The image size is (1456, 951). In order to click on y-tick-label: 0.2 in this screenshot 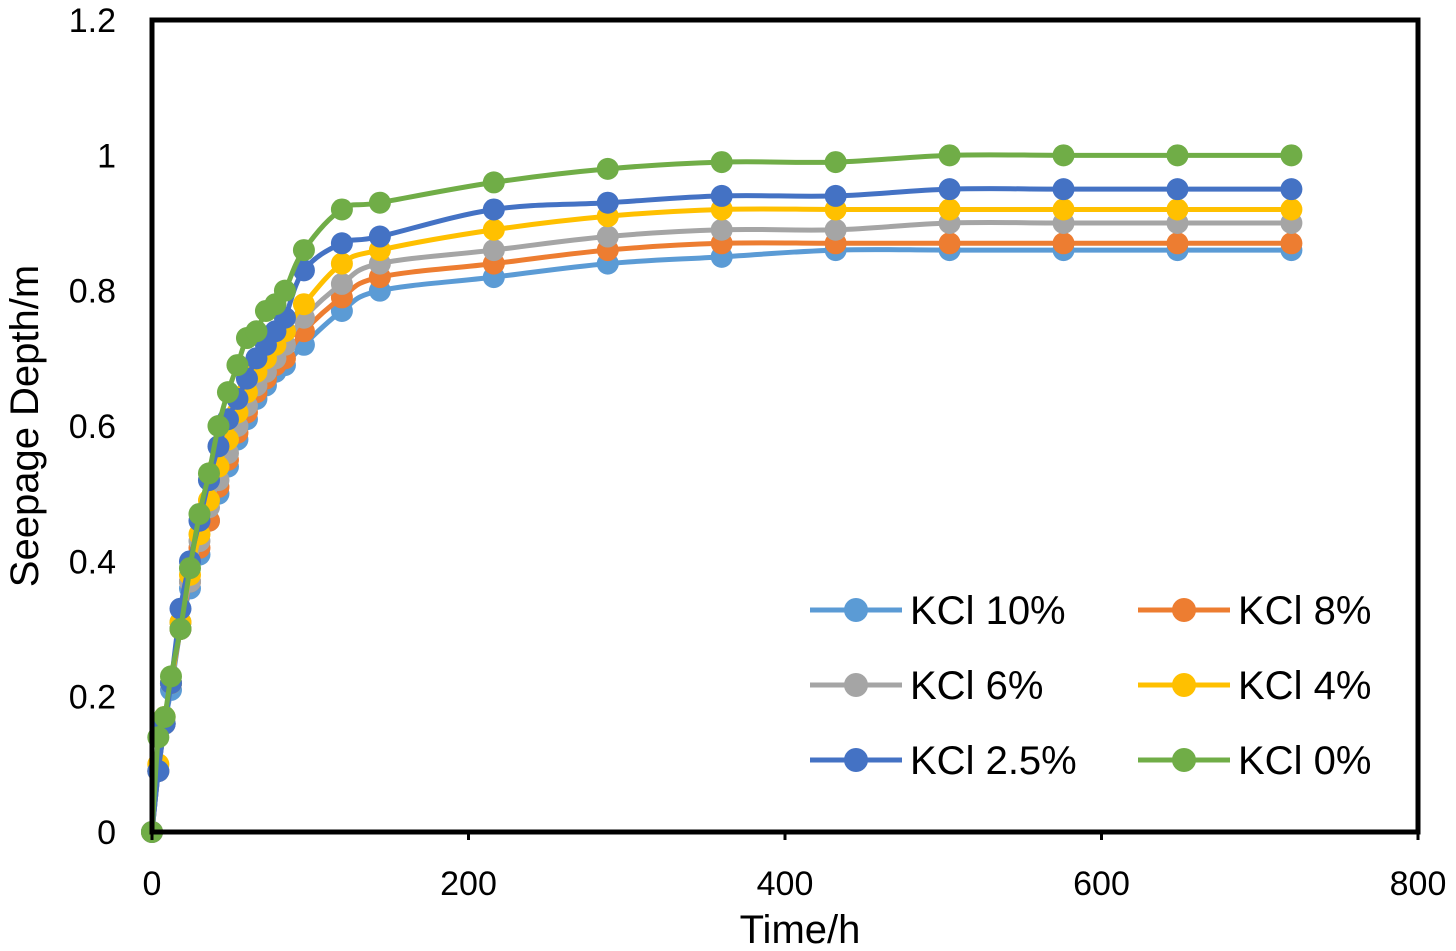, I will do `click(92, 698)`.